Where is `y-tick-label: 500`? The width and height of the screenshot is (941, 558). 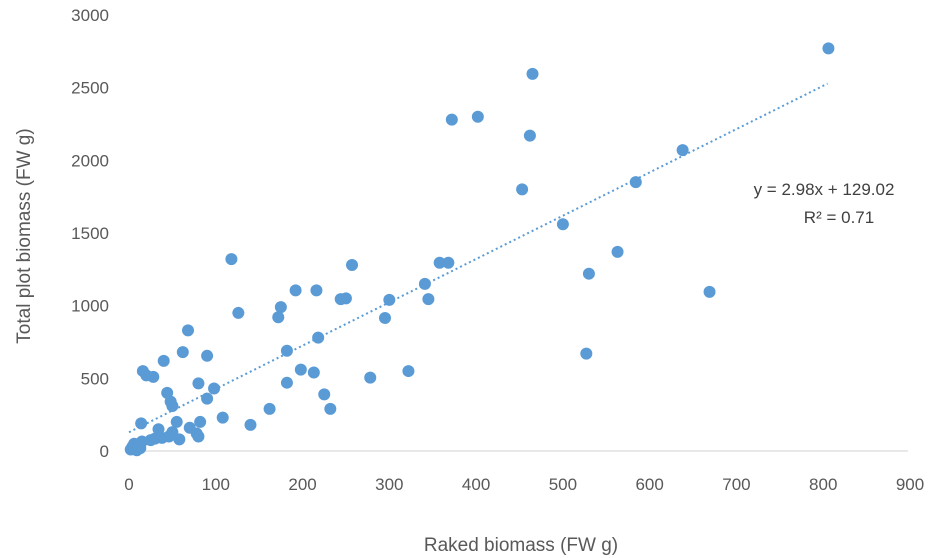
y-tick-label: 500 is located at coordinates (95, 378).